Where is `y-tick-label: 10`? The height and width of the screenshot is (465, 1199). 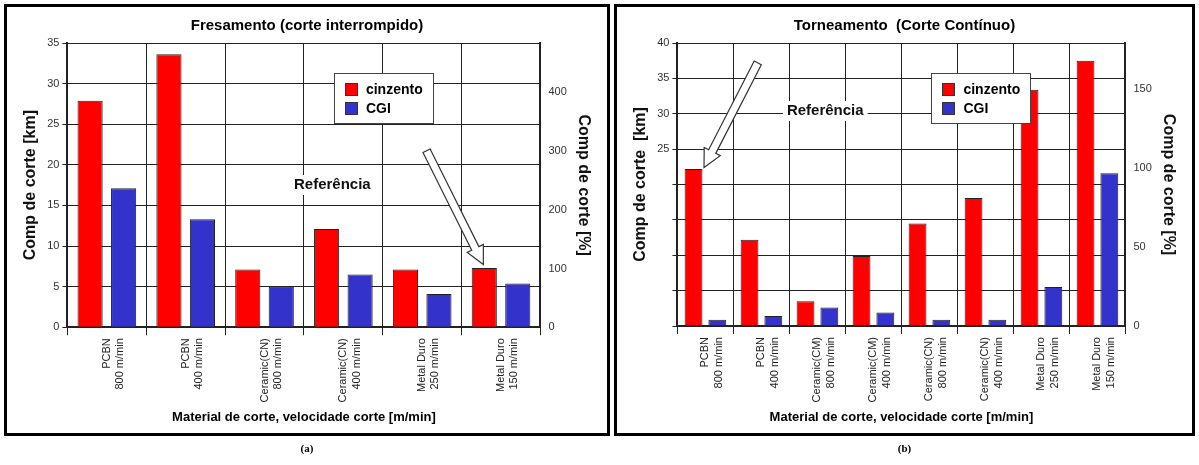
y-tick-label: 10 is located at coordinates (53, 245).